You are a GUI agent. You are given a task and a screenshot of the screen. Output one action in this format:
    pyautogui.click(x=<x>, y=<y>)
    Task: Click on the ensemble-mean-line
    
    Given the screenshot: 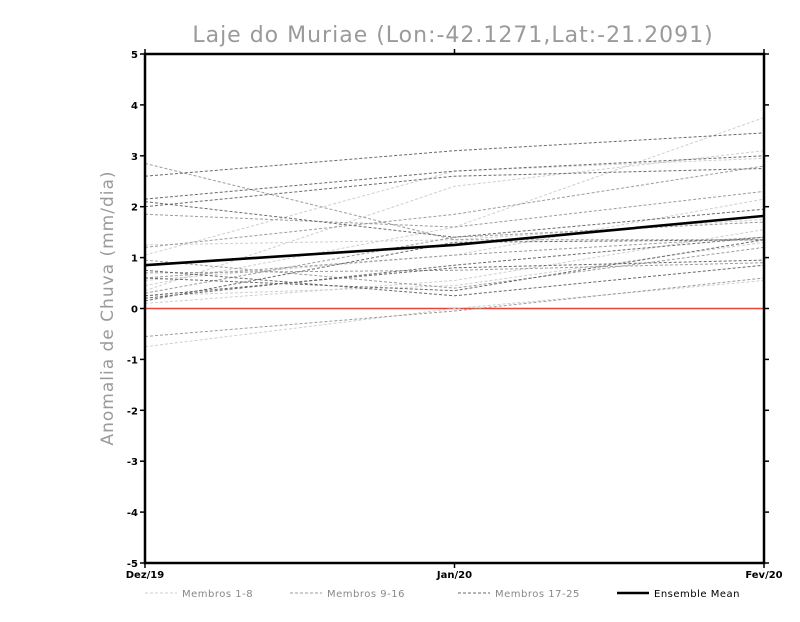 What is the action you would take?
    pyautogui.click(x=454, y=240)
    